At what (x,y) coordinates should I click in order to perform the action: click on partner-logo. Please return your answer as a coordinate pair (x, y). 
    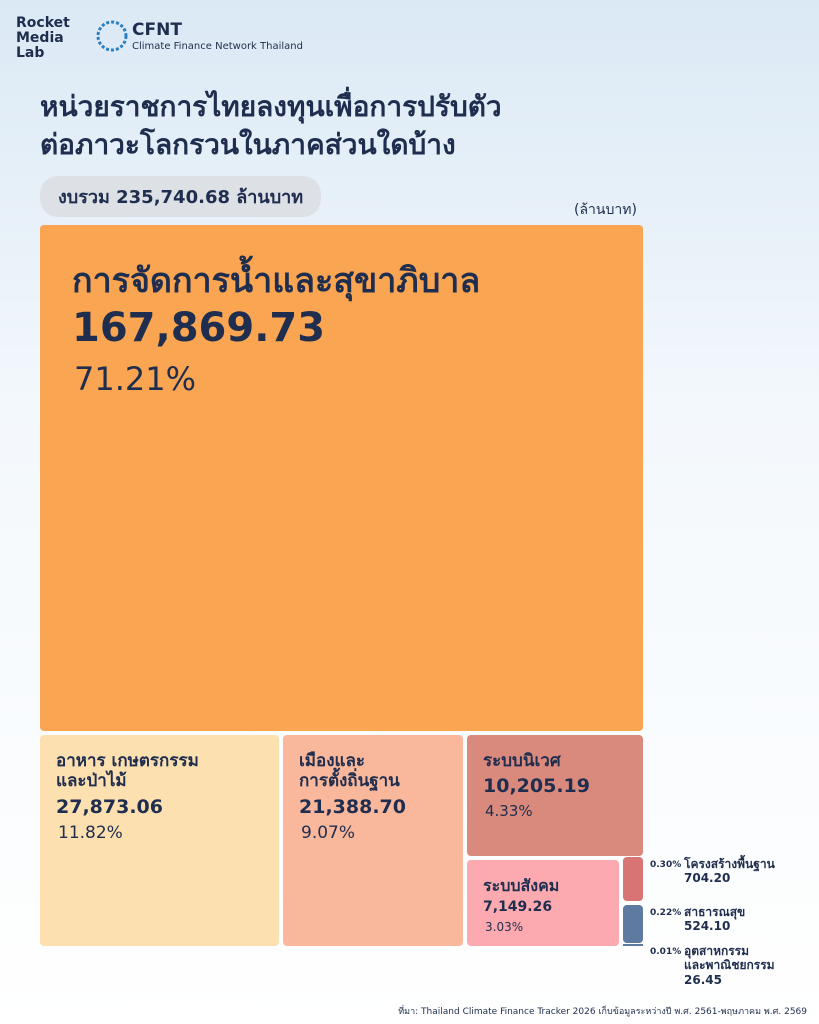
    Looking at the image, I should click on (112, 36).